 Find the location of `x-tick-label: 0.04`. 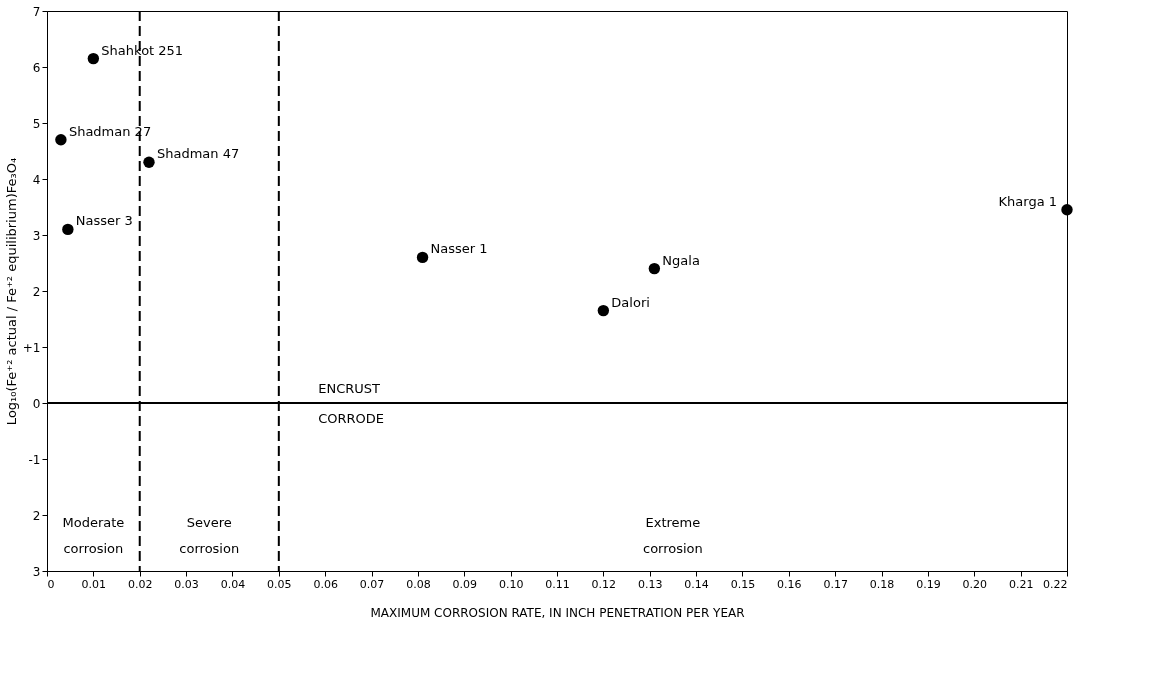

x-tick-label: 0.04 is located at coordinates (233, 584).